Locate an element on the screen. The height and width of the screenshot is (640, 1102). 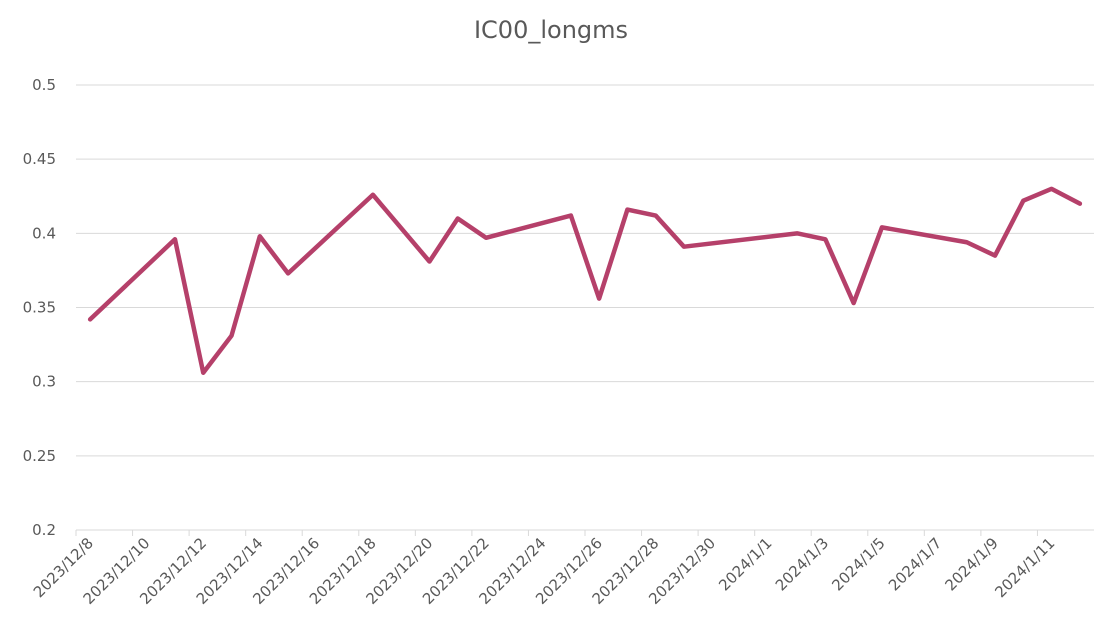
x-tick-label: 2024/1/1 is located at coordinates (745, 564).